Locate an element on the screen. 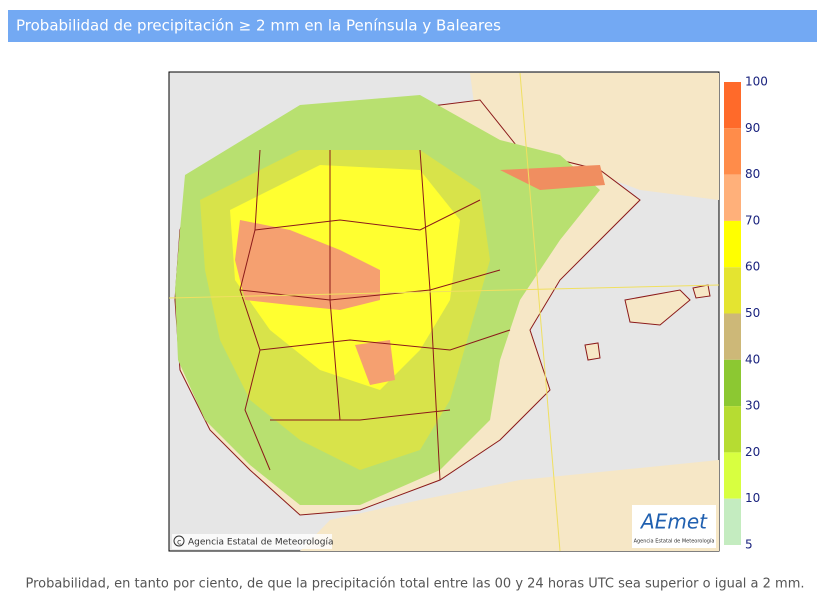 Image resolution: width=817 pixels, height=612 pixels. header-bar is located at coordinates (412, 26).